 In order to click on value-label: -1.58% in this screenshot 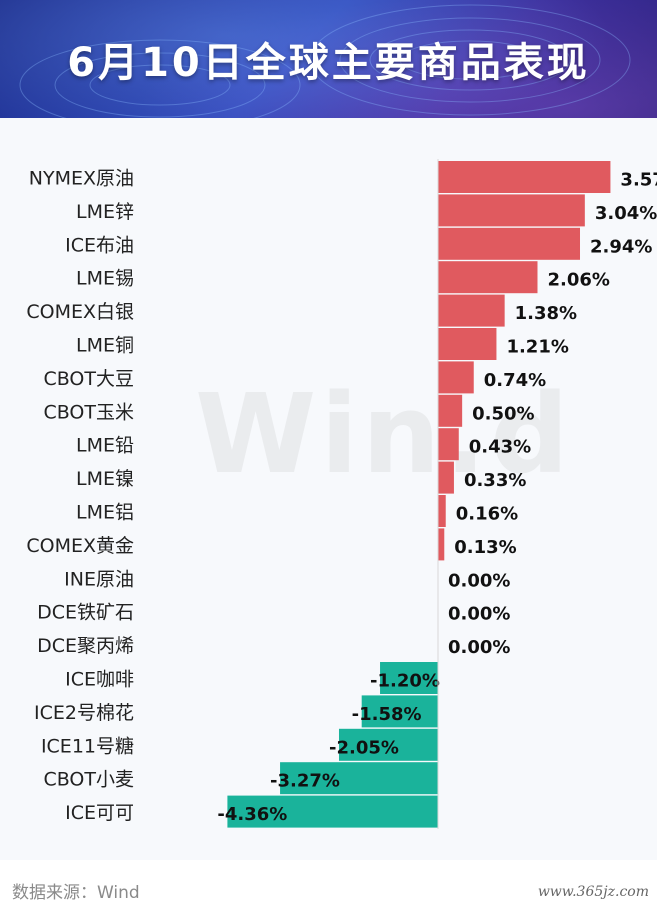, I will do `click(387, 714)`.